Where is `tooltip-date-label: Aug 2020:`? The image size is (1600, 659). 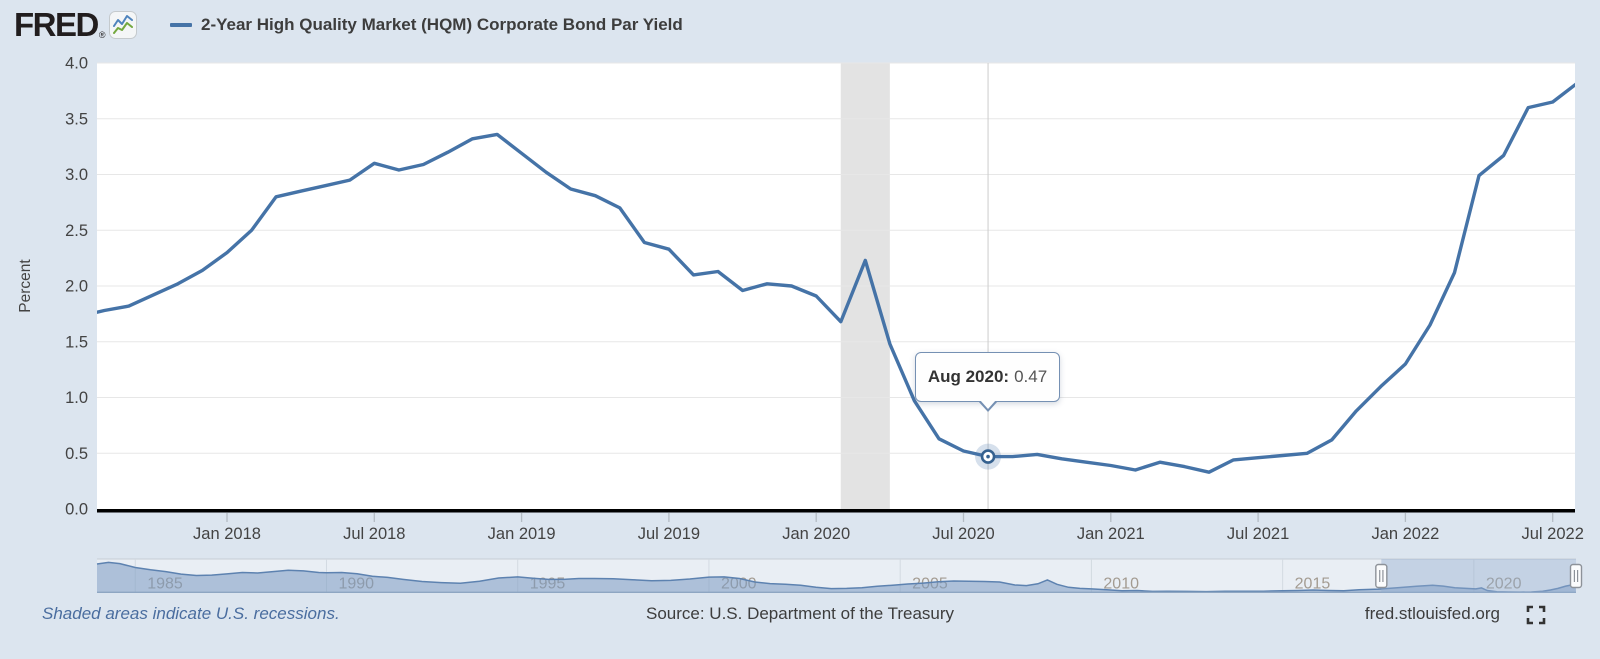 tooltip-date-label: Aug 2020: is located at coordinates (968, 376).